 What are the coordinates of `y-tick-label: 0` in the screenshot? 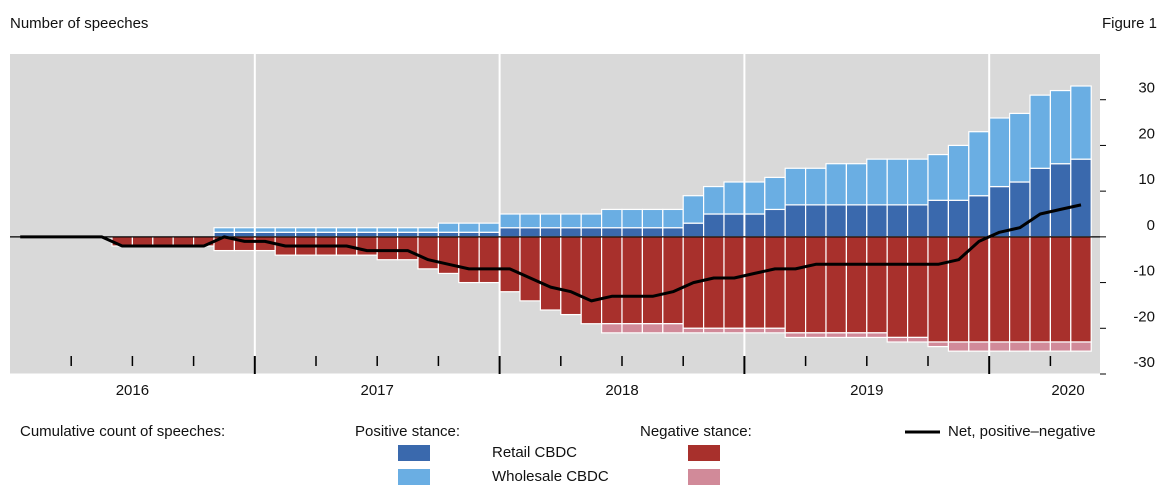 It's located at (1151, 225).